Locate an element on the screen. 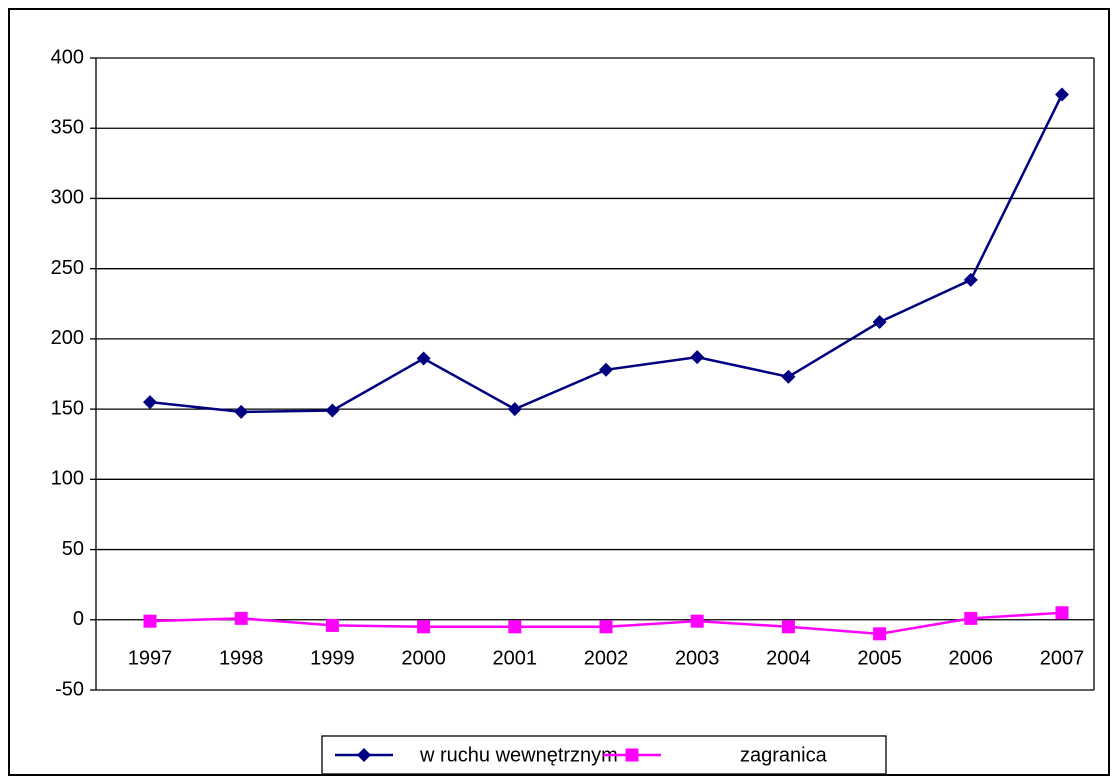 The height and width of the screenshot is (776, 1116). x-tick-label: 1998 is located at coordinates (241, 658).